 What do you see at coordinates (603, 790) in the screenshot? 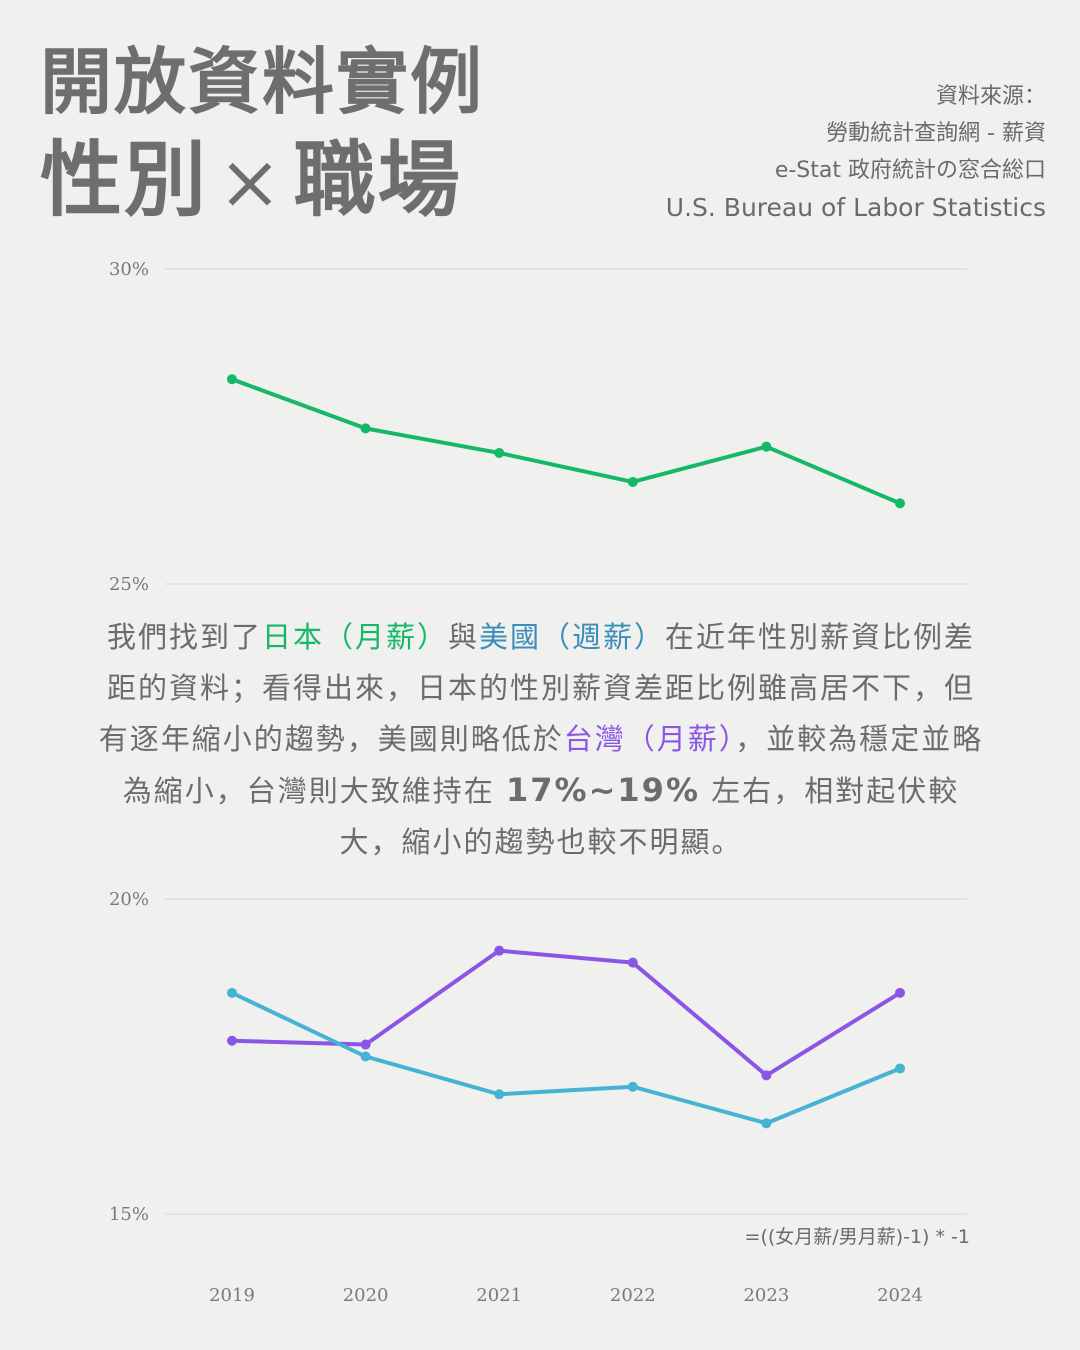
I see `range-value: 17%~19%` at bounding box center [603, 790].